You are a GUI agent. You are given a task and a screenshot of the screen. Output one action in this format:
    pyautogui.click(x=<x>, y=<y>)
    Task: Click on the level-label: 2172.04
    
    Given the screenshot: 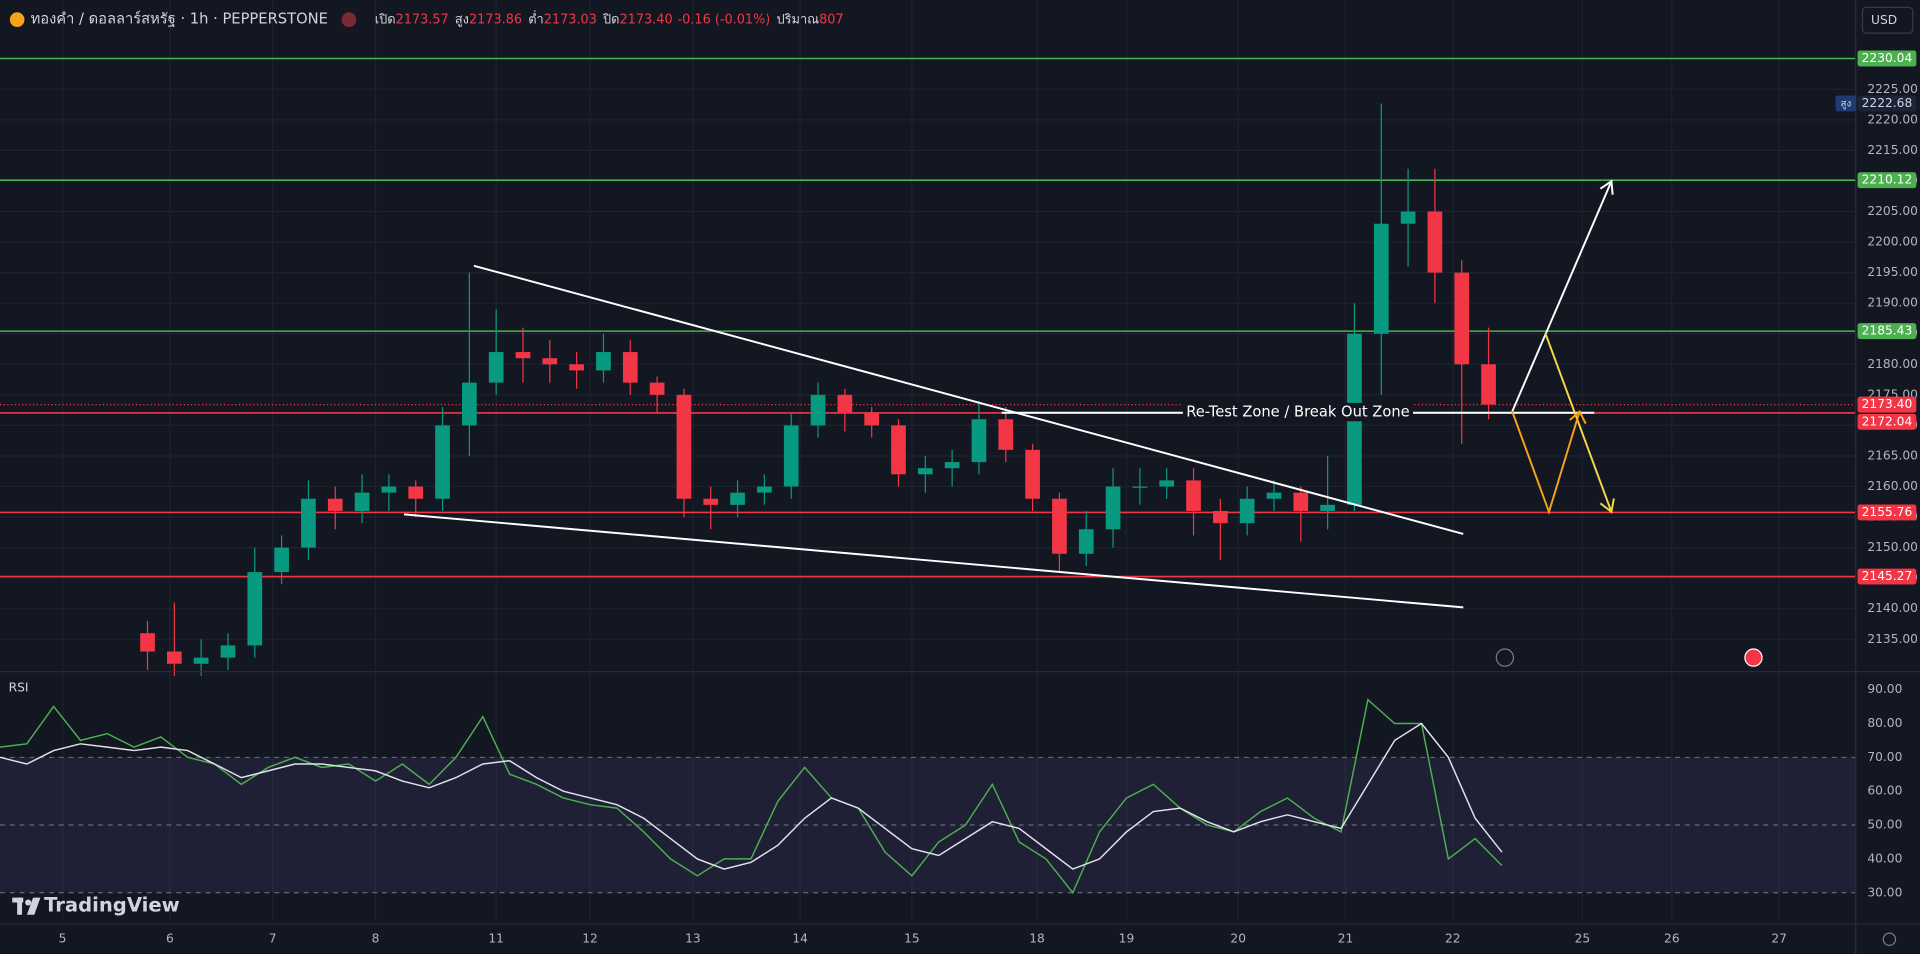 What is the action you would take?
    pyautogui.click(x=1887, y=421)
    